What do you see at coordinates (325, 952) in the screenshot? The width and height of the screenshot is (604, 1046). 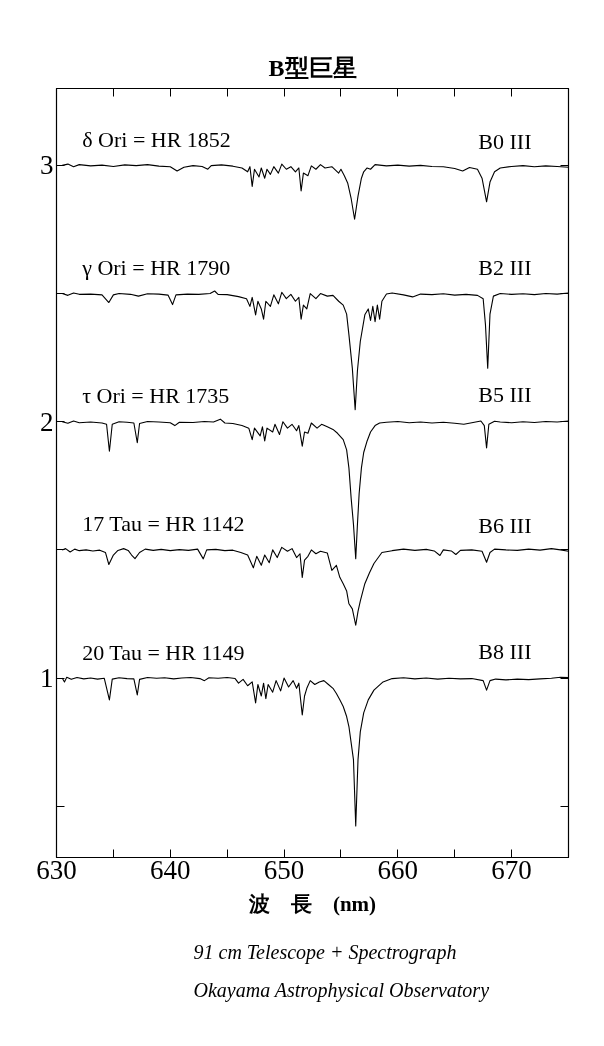 I see `text: 91 cm Telescope + Spectrograph` at bounding box center [325, 952].